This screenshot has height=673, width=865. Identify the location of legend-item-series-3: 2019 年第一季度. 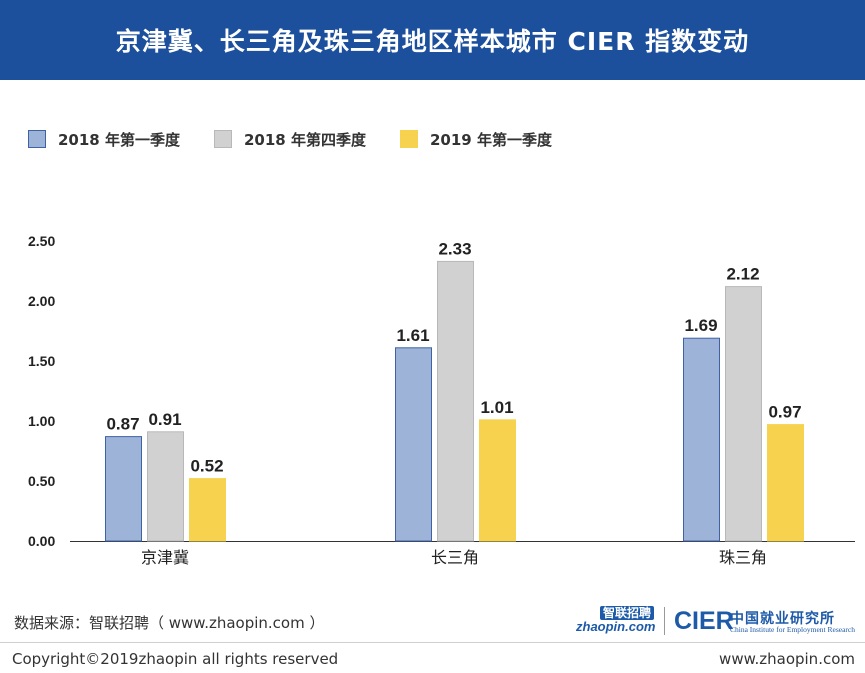
(475, 139).